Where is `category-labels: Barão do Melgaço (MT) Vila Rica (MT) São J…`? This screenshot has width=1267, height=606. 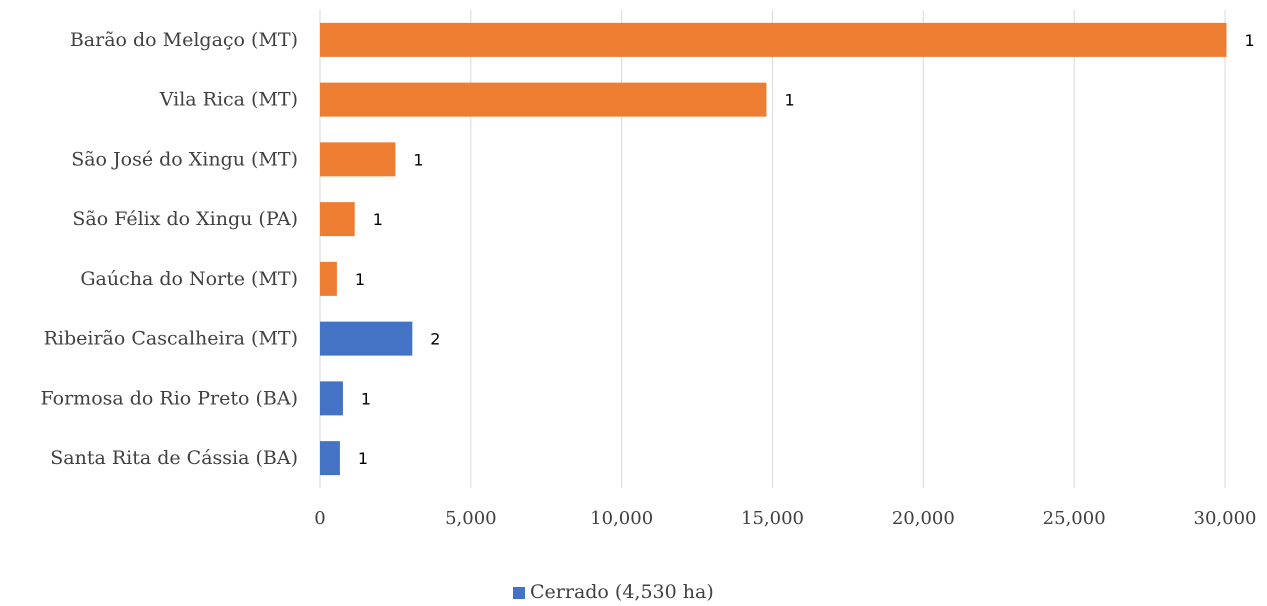 category-labels: Barão do Melgaço (MT) Vila Rica (MT) São J… is located at coordinates (169, 249).